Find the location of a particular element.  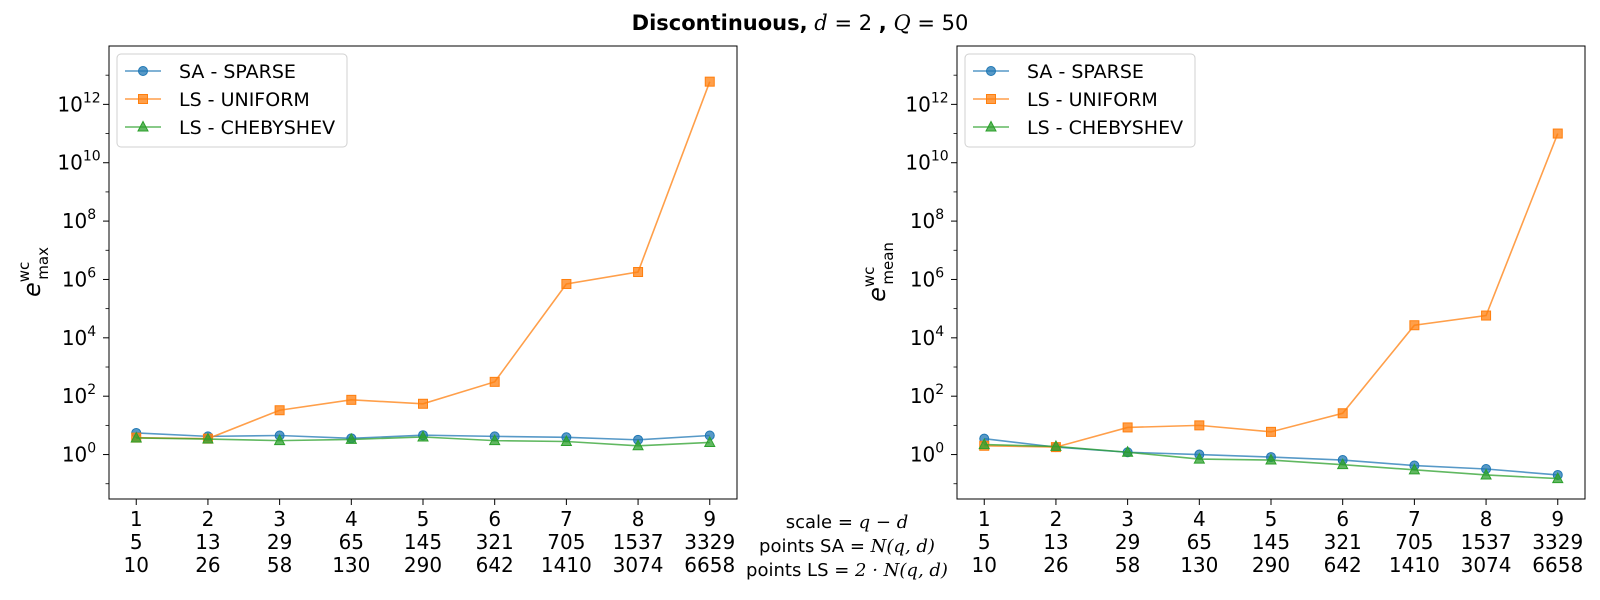

ytick-label: 10⁰ is located at coordinates (927, 454).